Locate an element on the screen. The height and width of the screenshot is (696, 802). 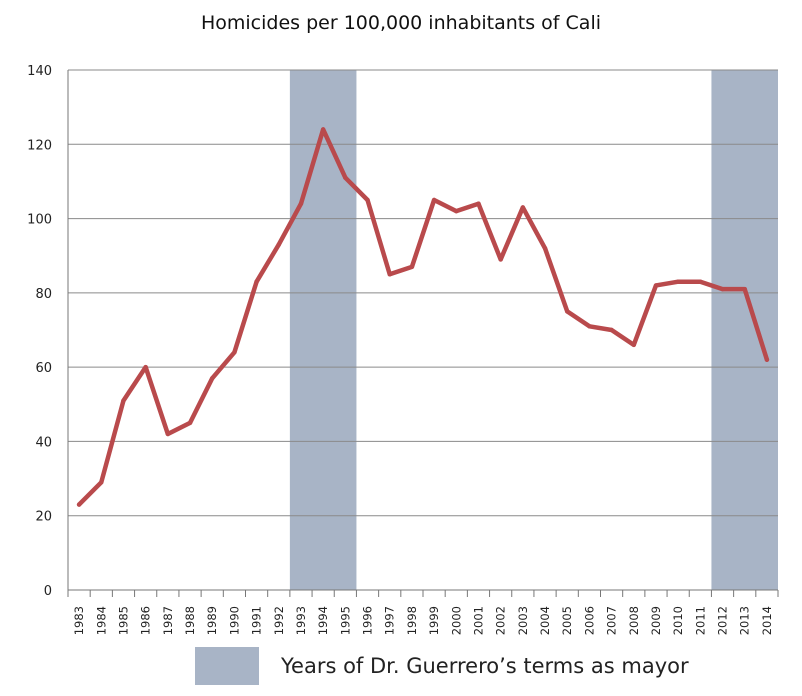
x-tick-label: 1999 is located at coordinates (434, 620).